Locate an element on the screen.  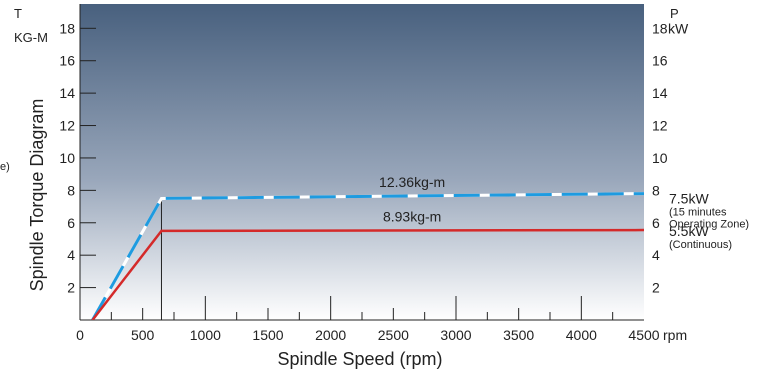
x-tick-label: 2000 is located at coordinates (330, 335).